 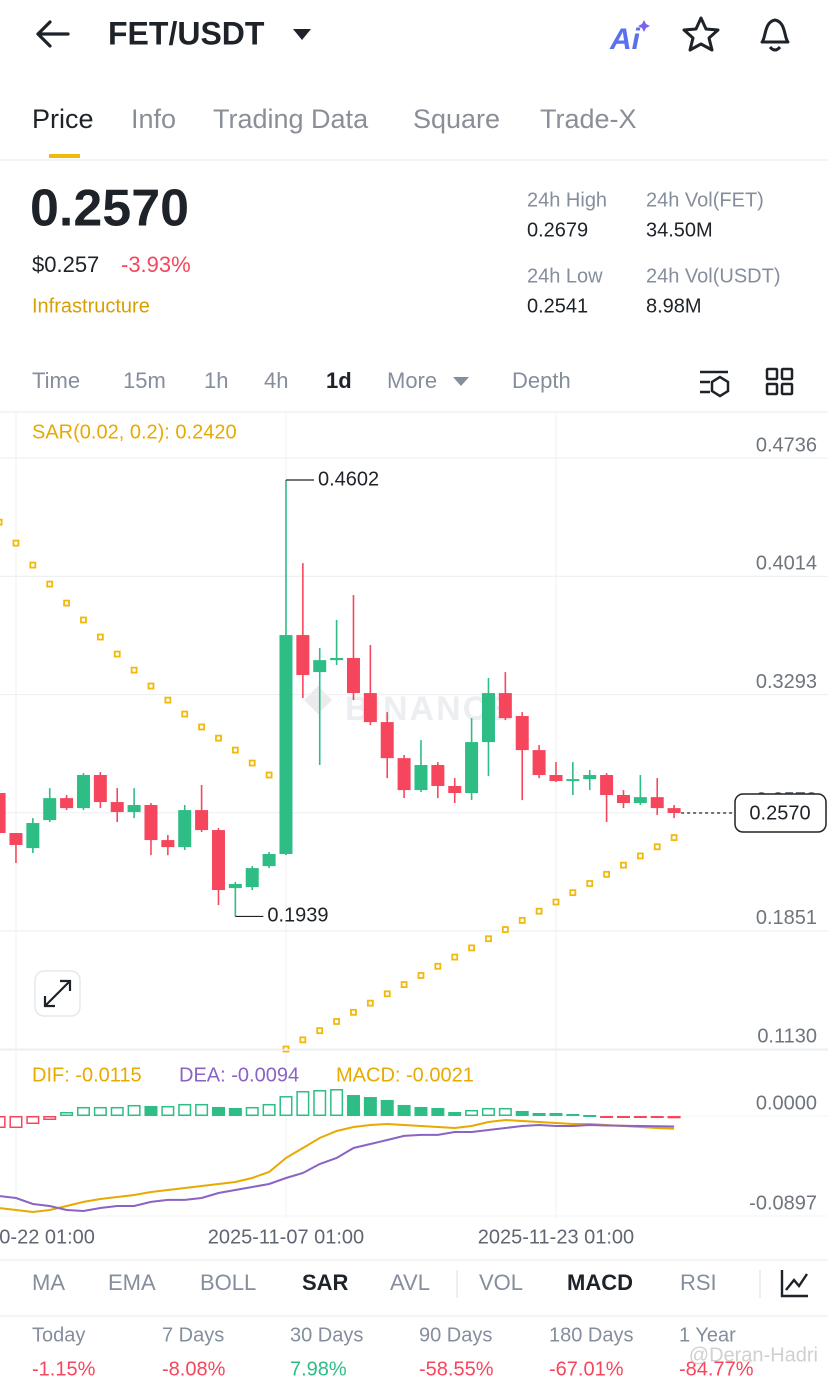 I want to click on period-change: -84.77%, so click(x=716, y=1369).